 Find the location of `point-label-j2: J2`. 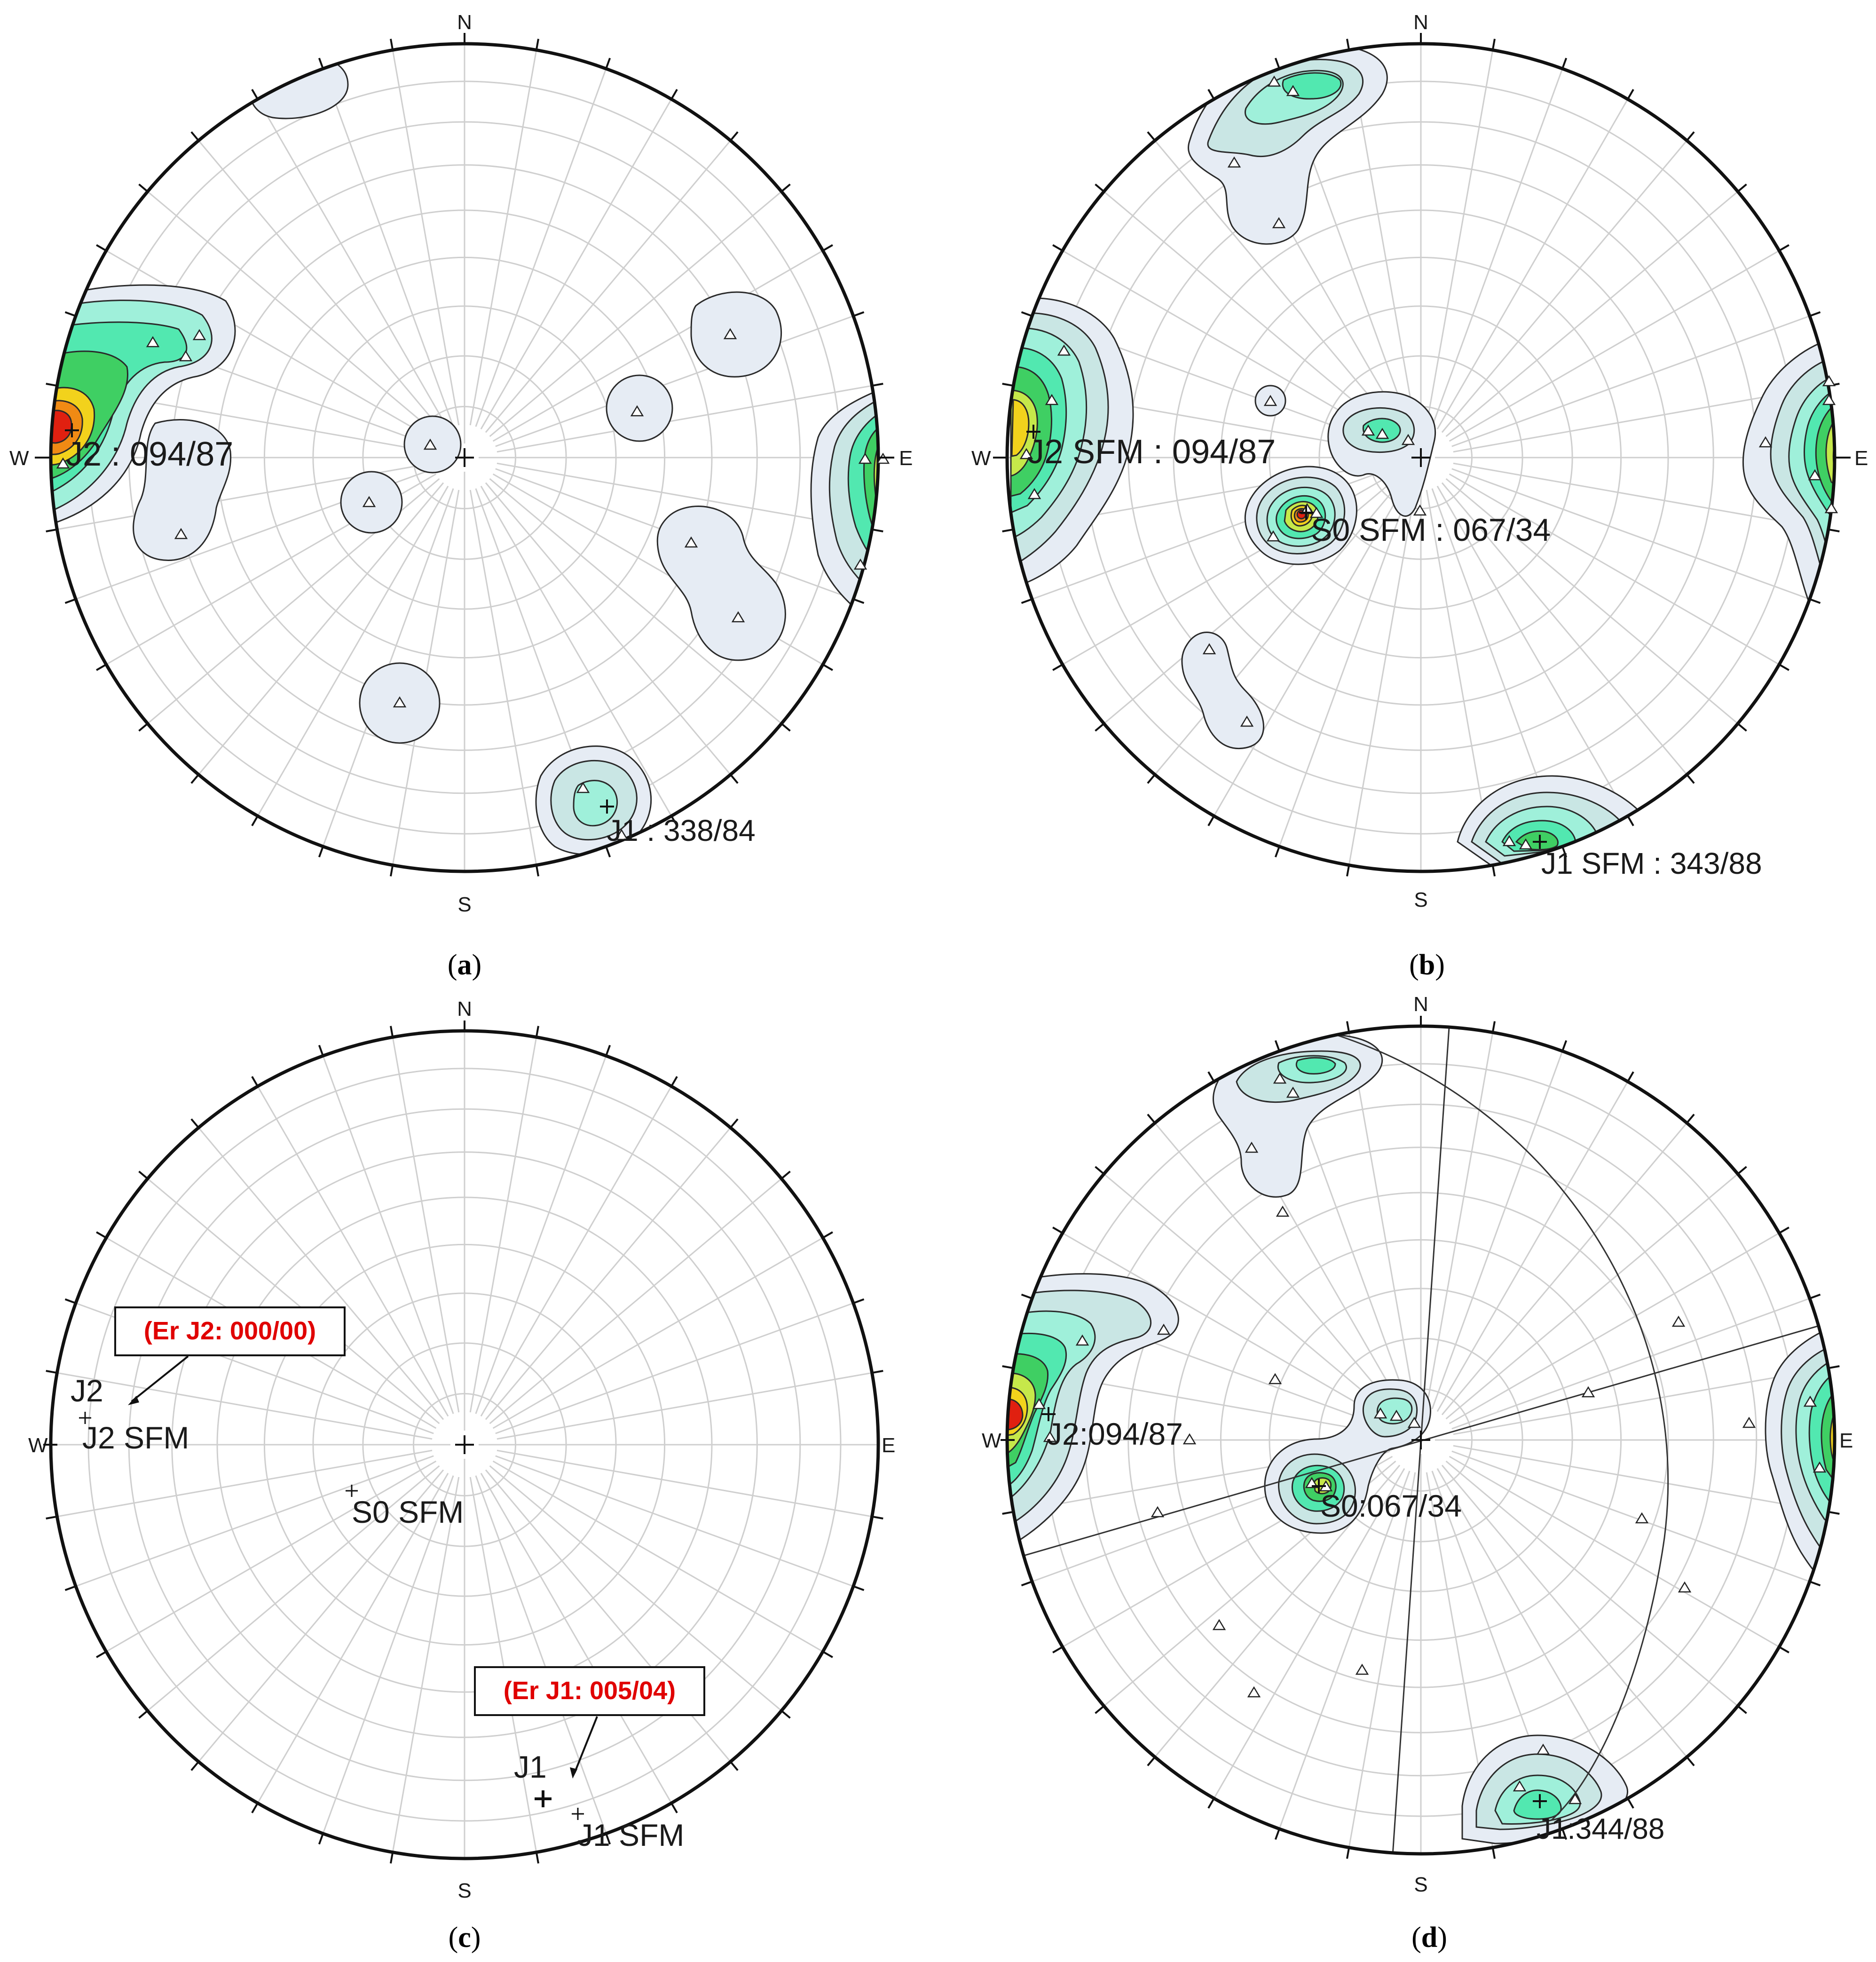

point-label-j2: J2 is located at coordinates (87, 1390).